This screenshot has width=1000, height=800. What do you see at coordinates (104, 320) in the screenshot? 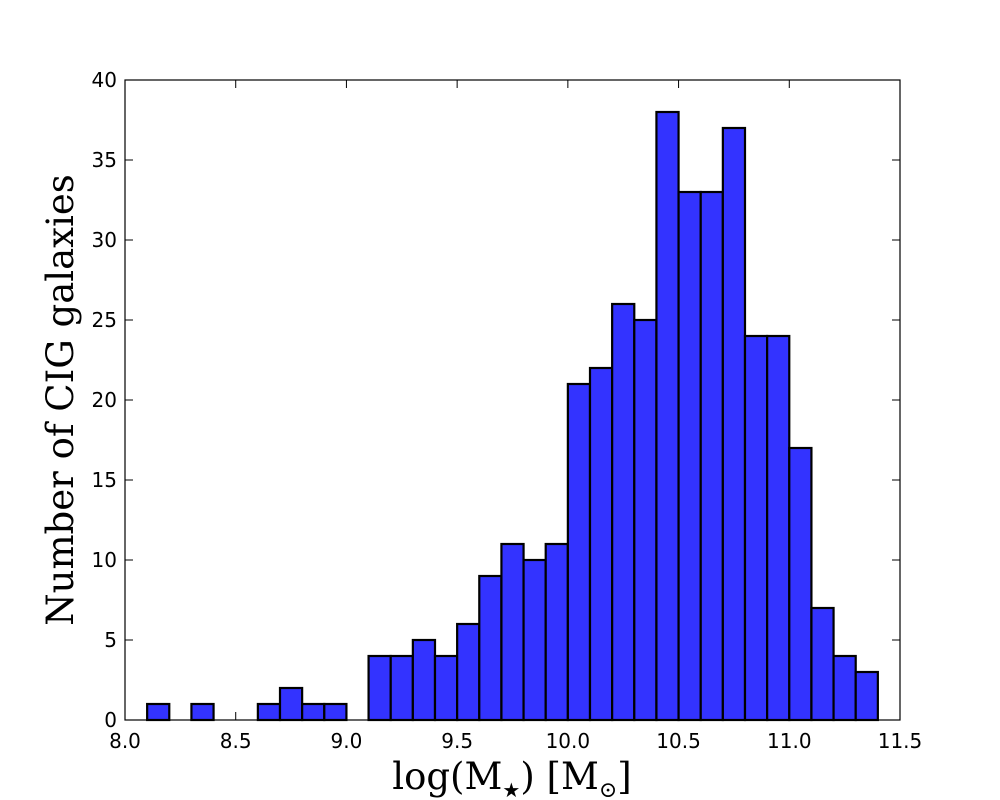
I see `y-tick-label: 25` at bounding box center [104, 320].